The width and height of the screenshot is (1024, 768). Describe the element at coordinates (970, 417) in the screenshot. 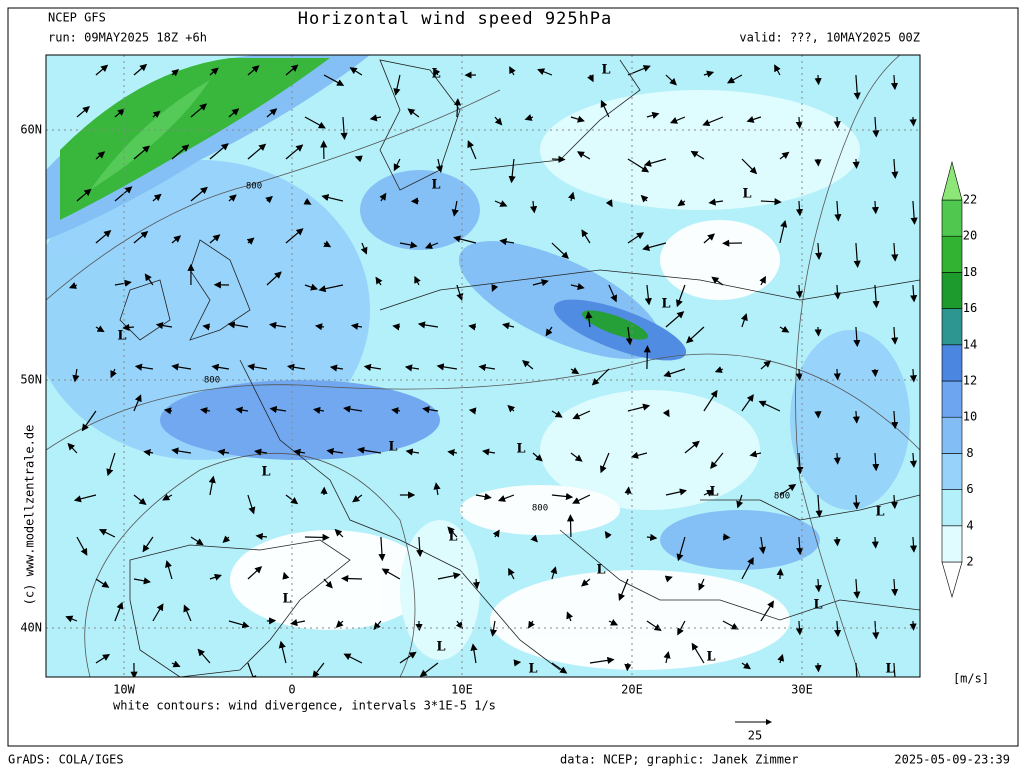

I see `legend-label: 10` at that location.